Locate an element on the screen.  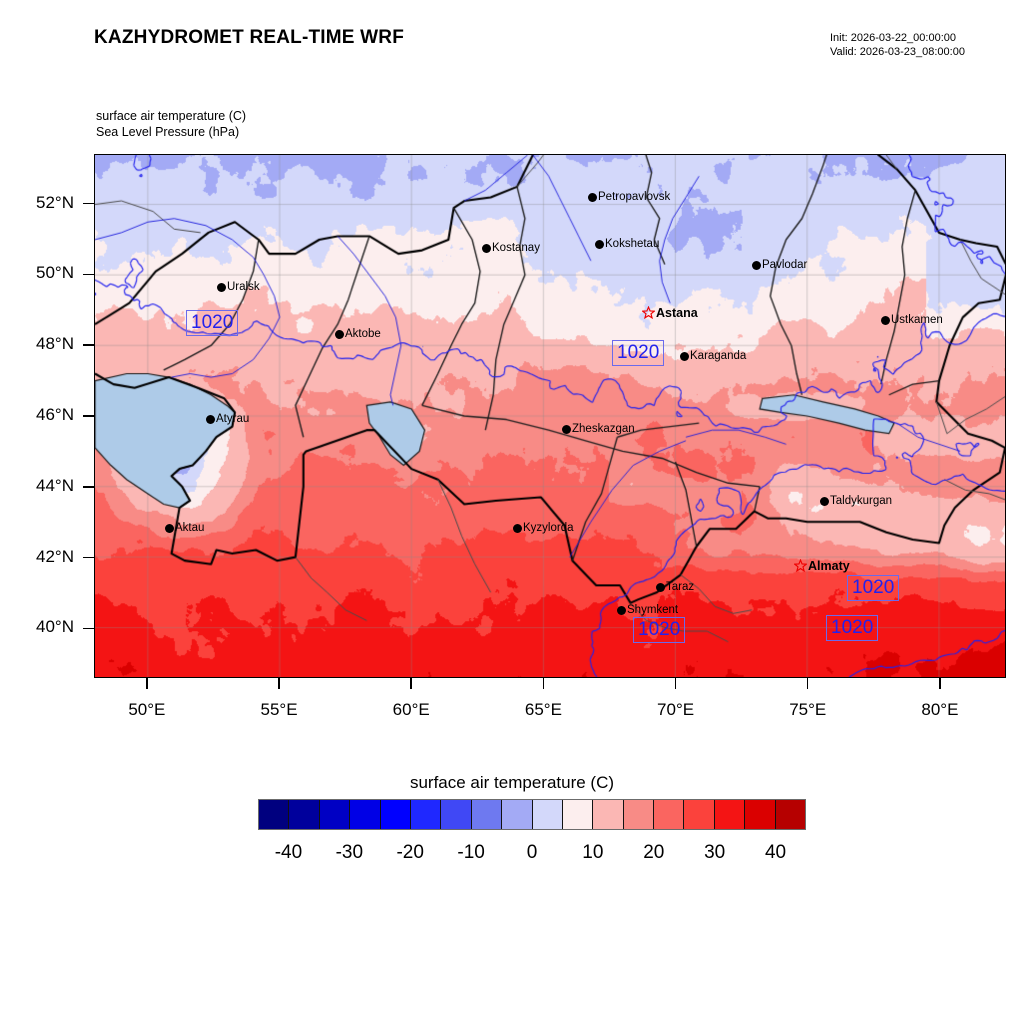
city-label: Karaganda is located at coordinates (718, 356).